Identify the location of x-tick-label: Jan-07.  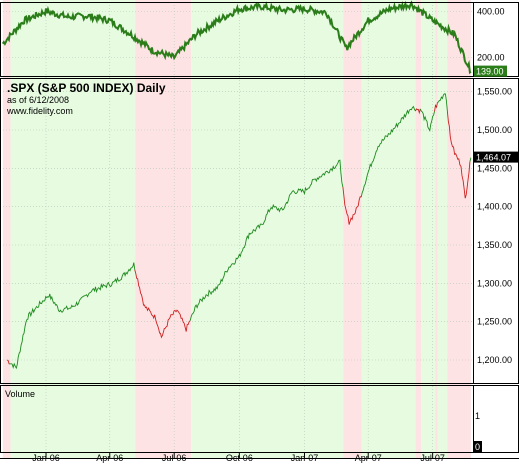
(305, 458).